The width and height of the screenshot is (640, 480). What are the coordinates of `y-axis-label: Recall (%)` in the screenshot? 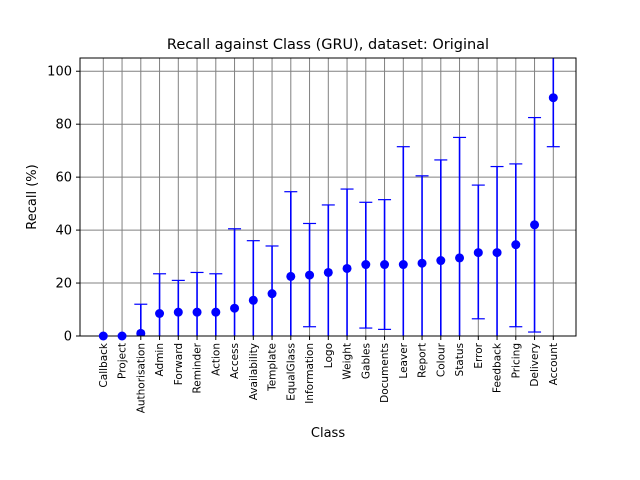 It's located at (32, 196).